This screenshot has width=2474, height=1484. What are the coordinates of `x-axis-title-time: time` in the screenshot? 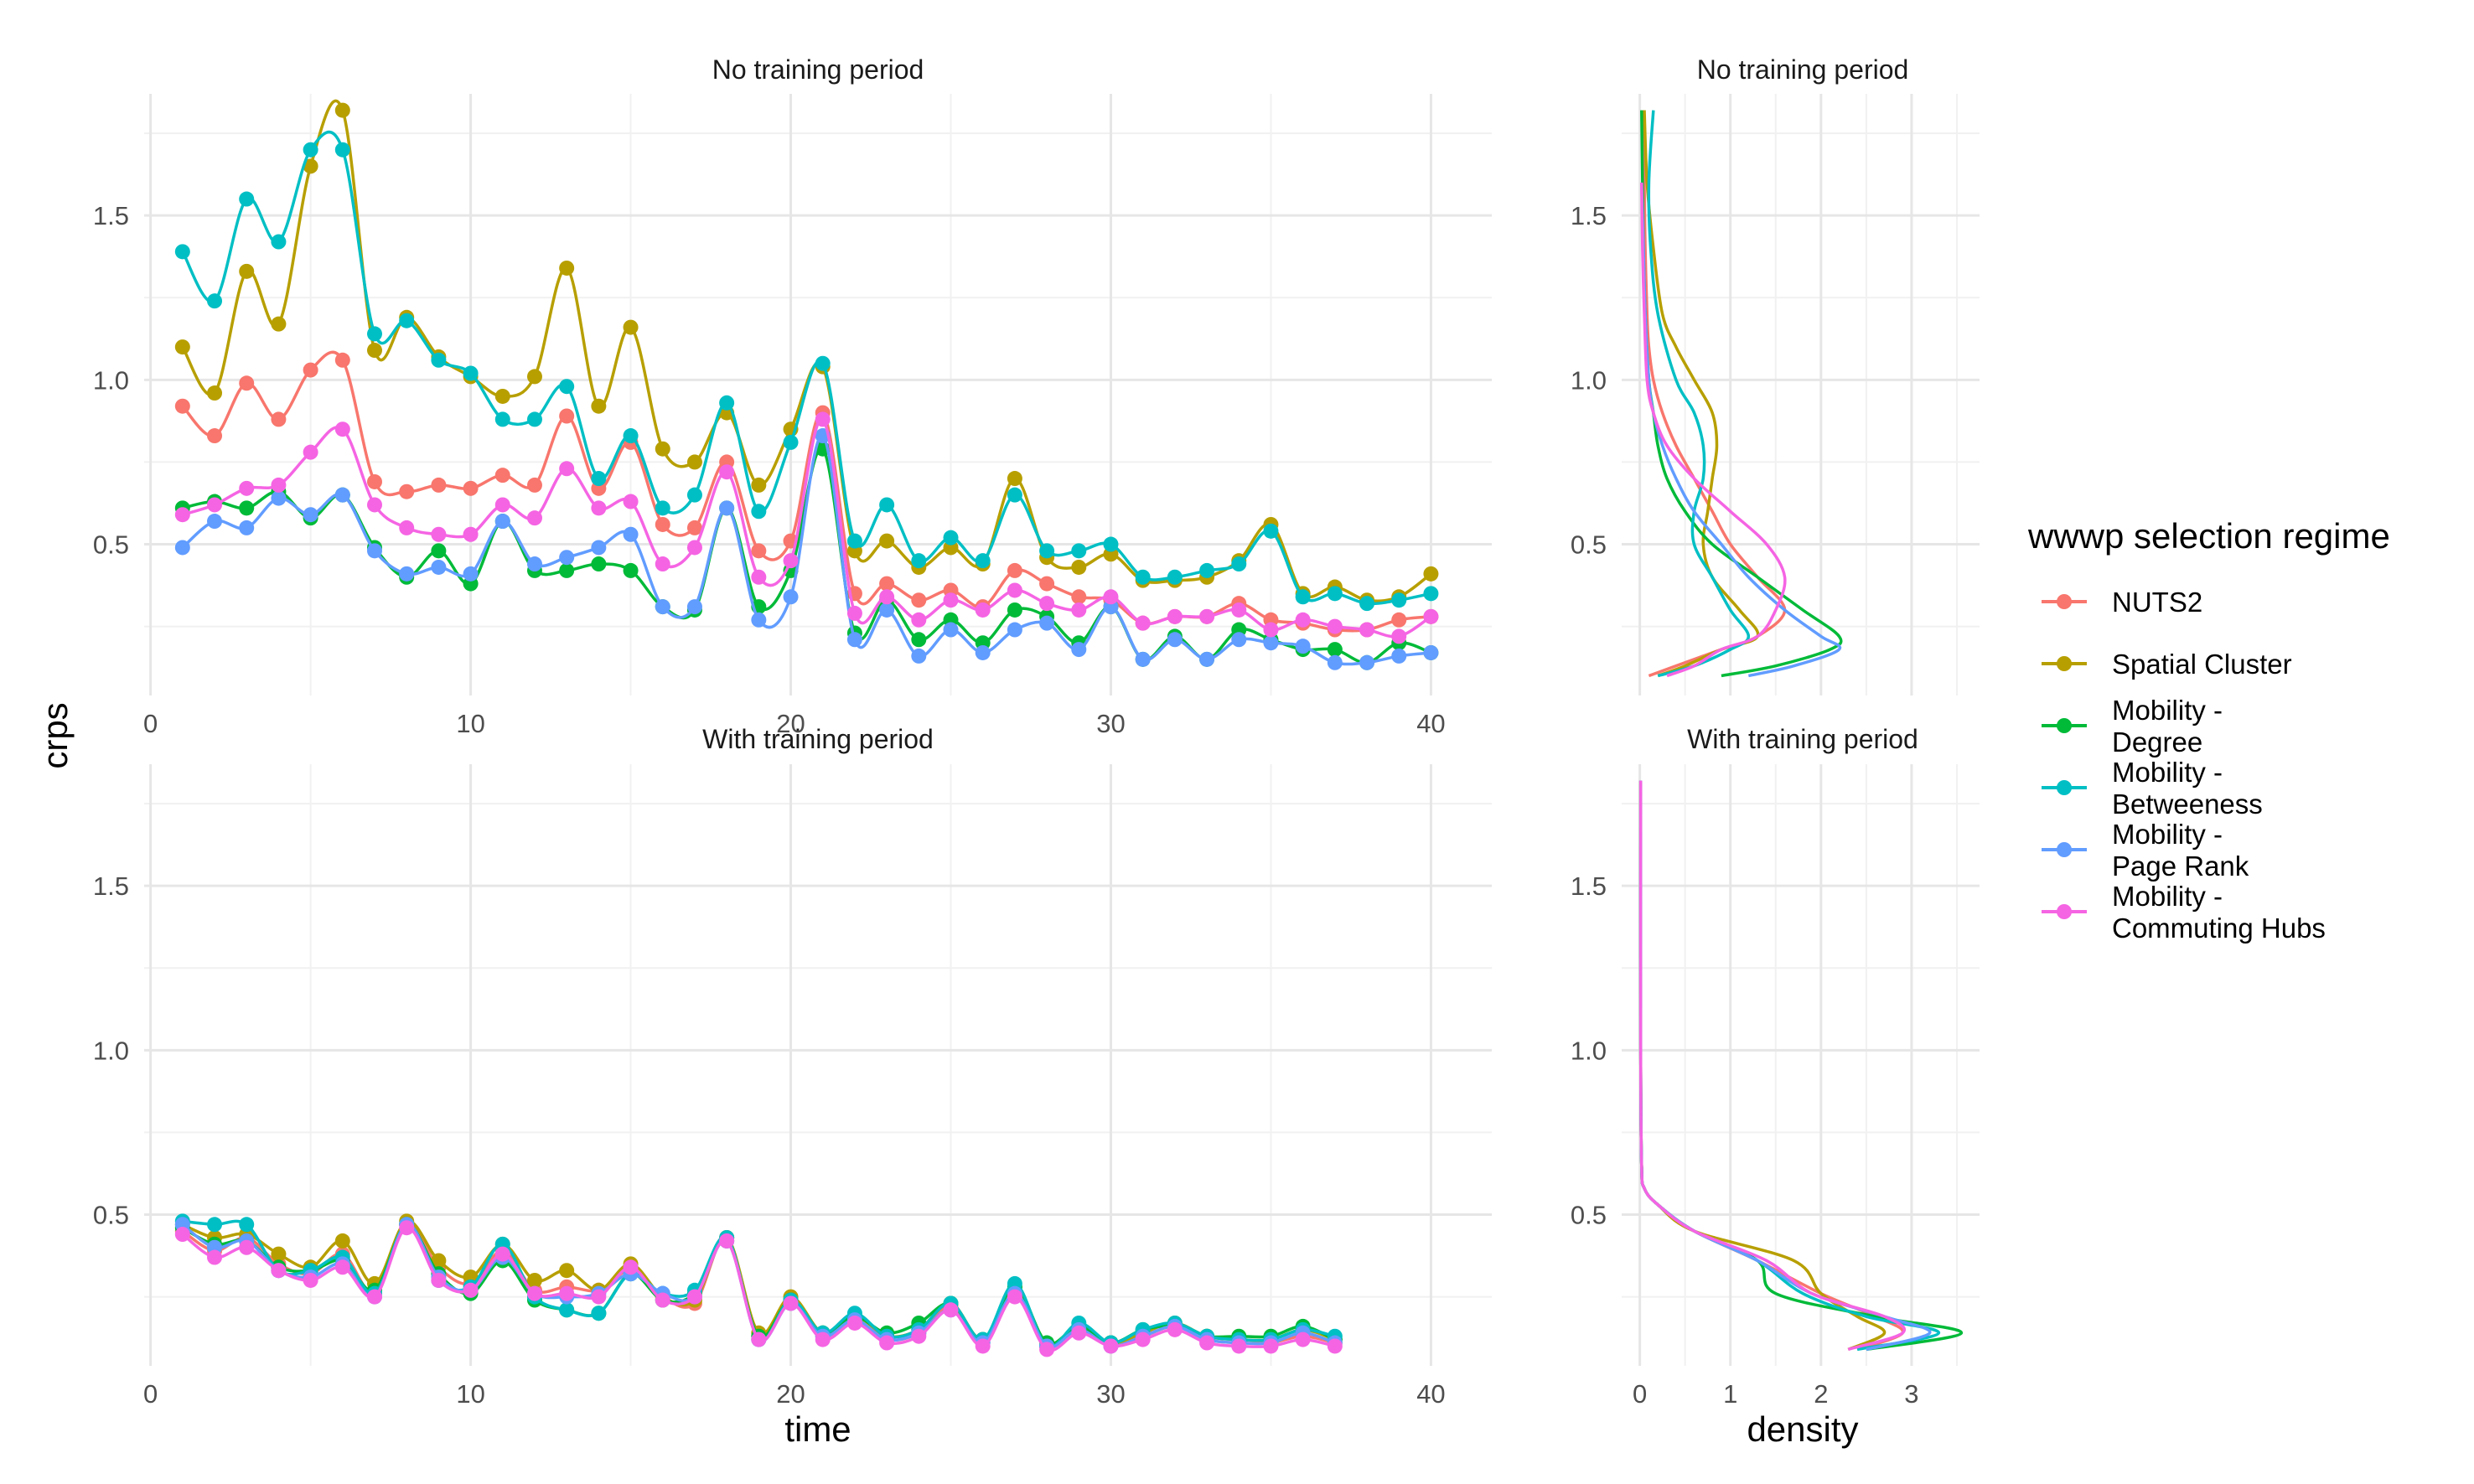 It's located at (817, 1429).